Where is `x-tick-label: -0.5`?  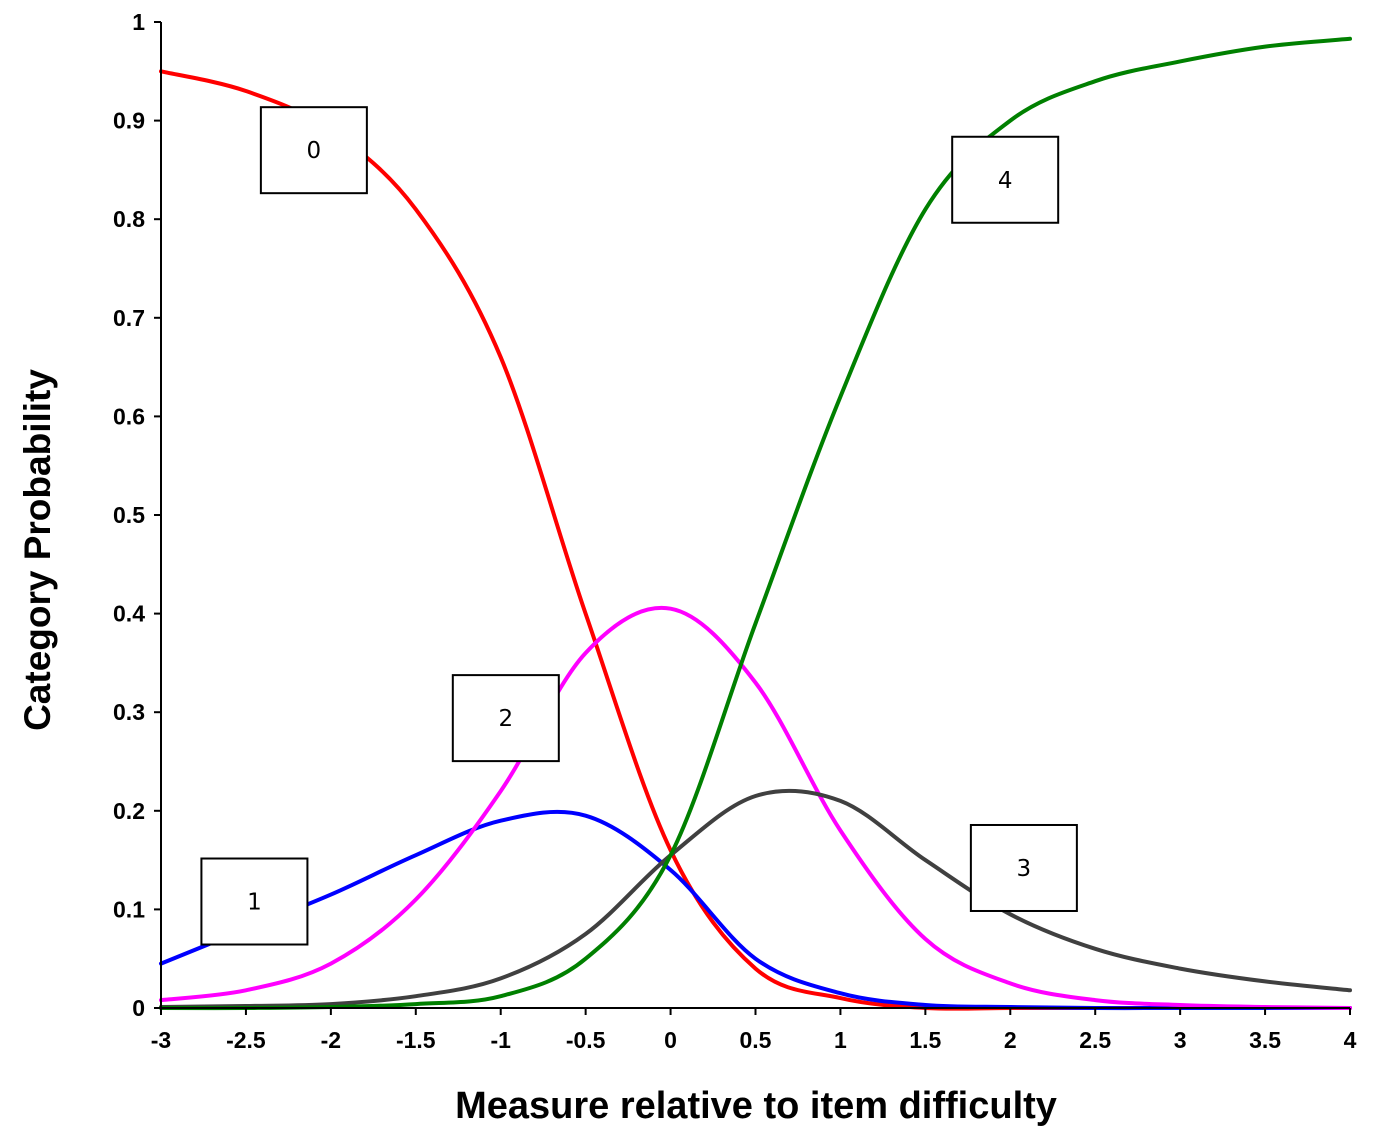 x-tick-label: -0.5 is located at coordinates (586, 1040).